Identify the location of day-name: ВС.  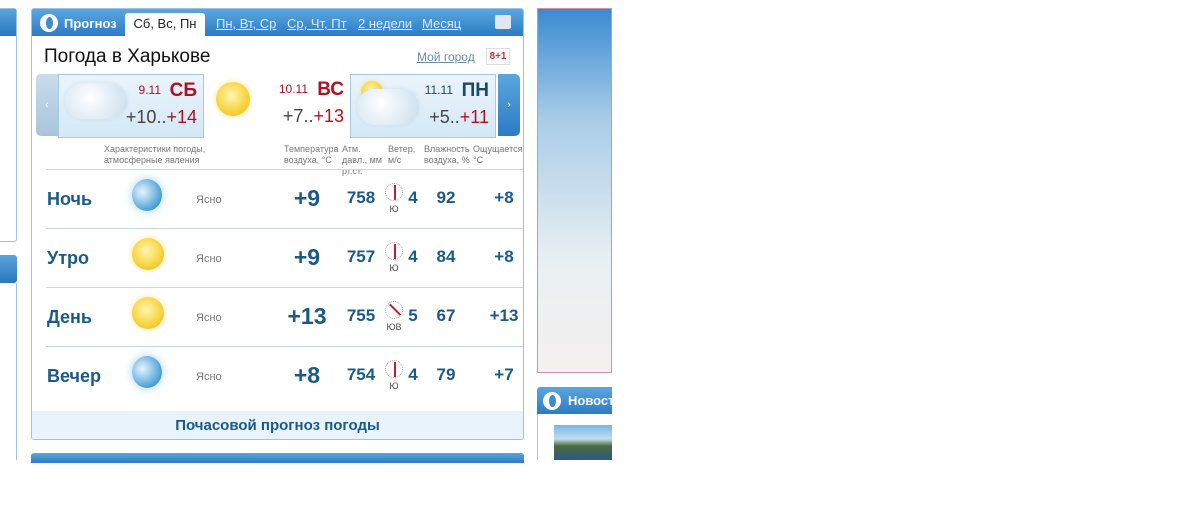
(330, 89).